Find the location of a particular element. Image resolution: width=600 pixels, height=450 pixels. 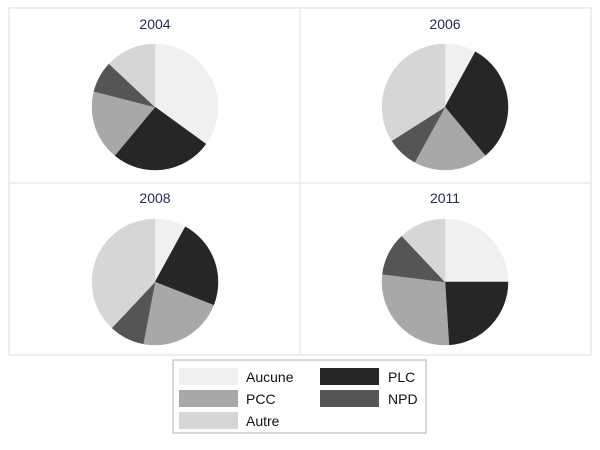

pie-panel-2006: 2006 is located at coordinates (445, 93).